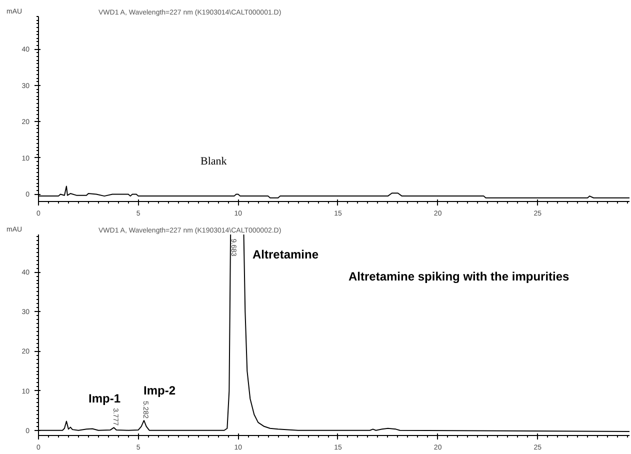  I want to click on annotation: Altretamine, so click(285, 255).